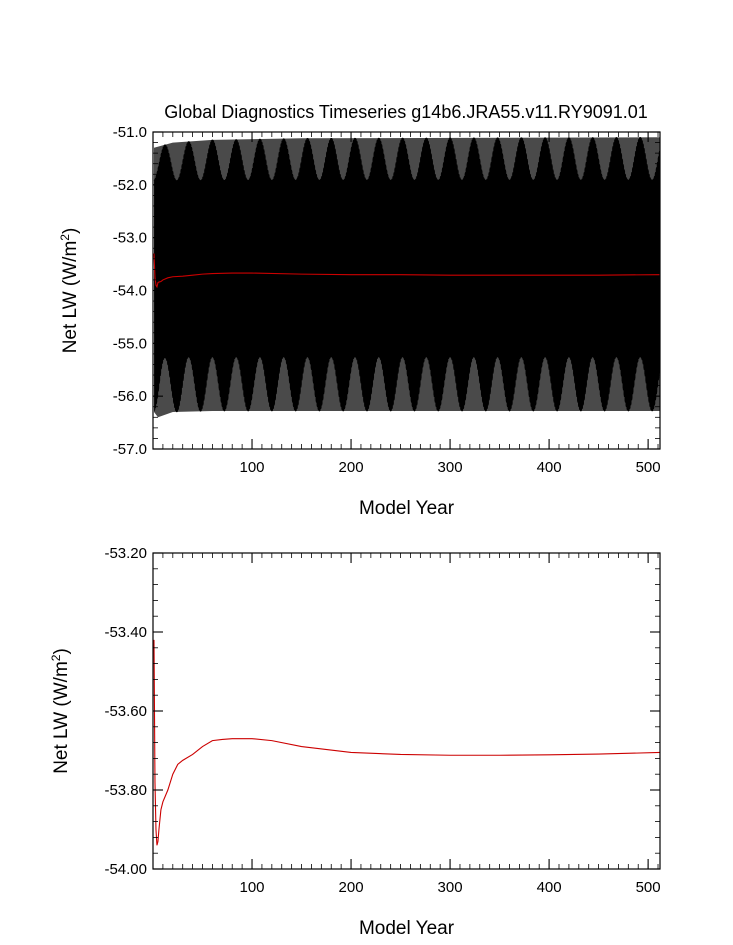 Image resolution: width=733 pixels, height=945 pixels. Describe the element at coordinates (130, 291) in the screenshot. I see `y-tick-label: -54.0` at that location.